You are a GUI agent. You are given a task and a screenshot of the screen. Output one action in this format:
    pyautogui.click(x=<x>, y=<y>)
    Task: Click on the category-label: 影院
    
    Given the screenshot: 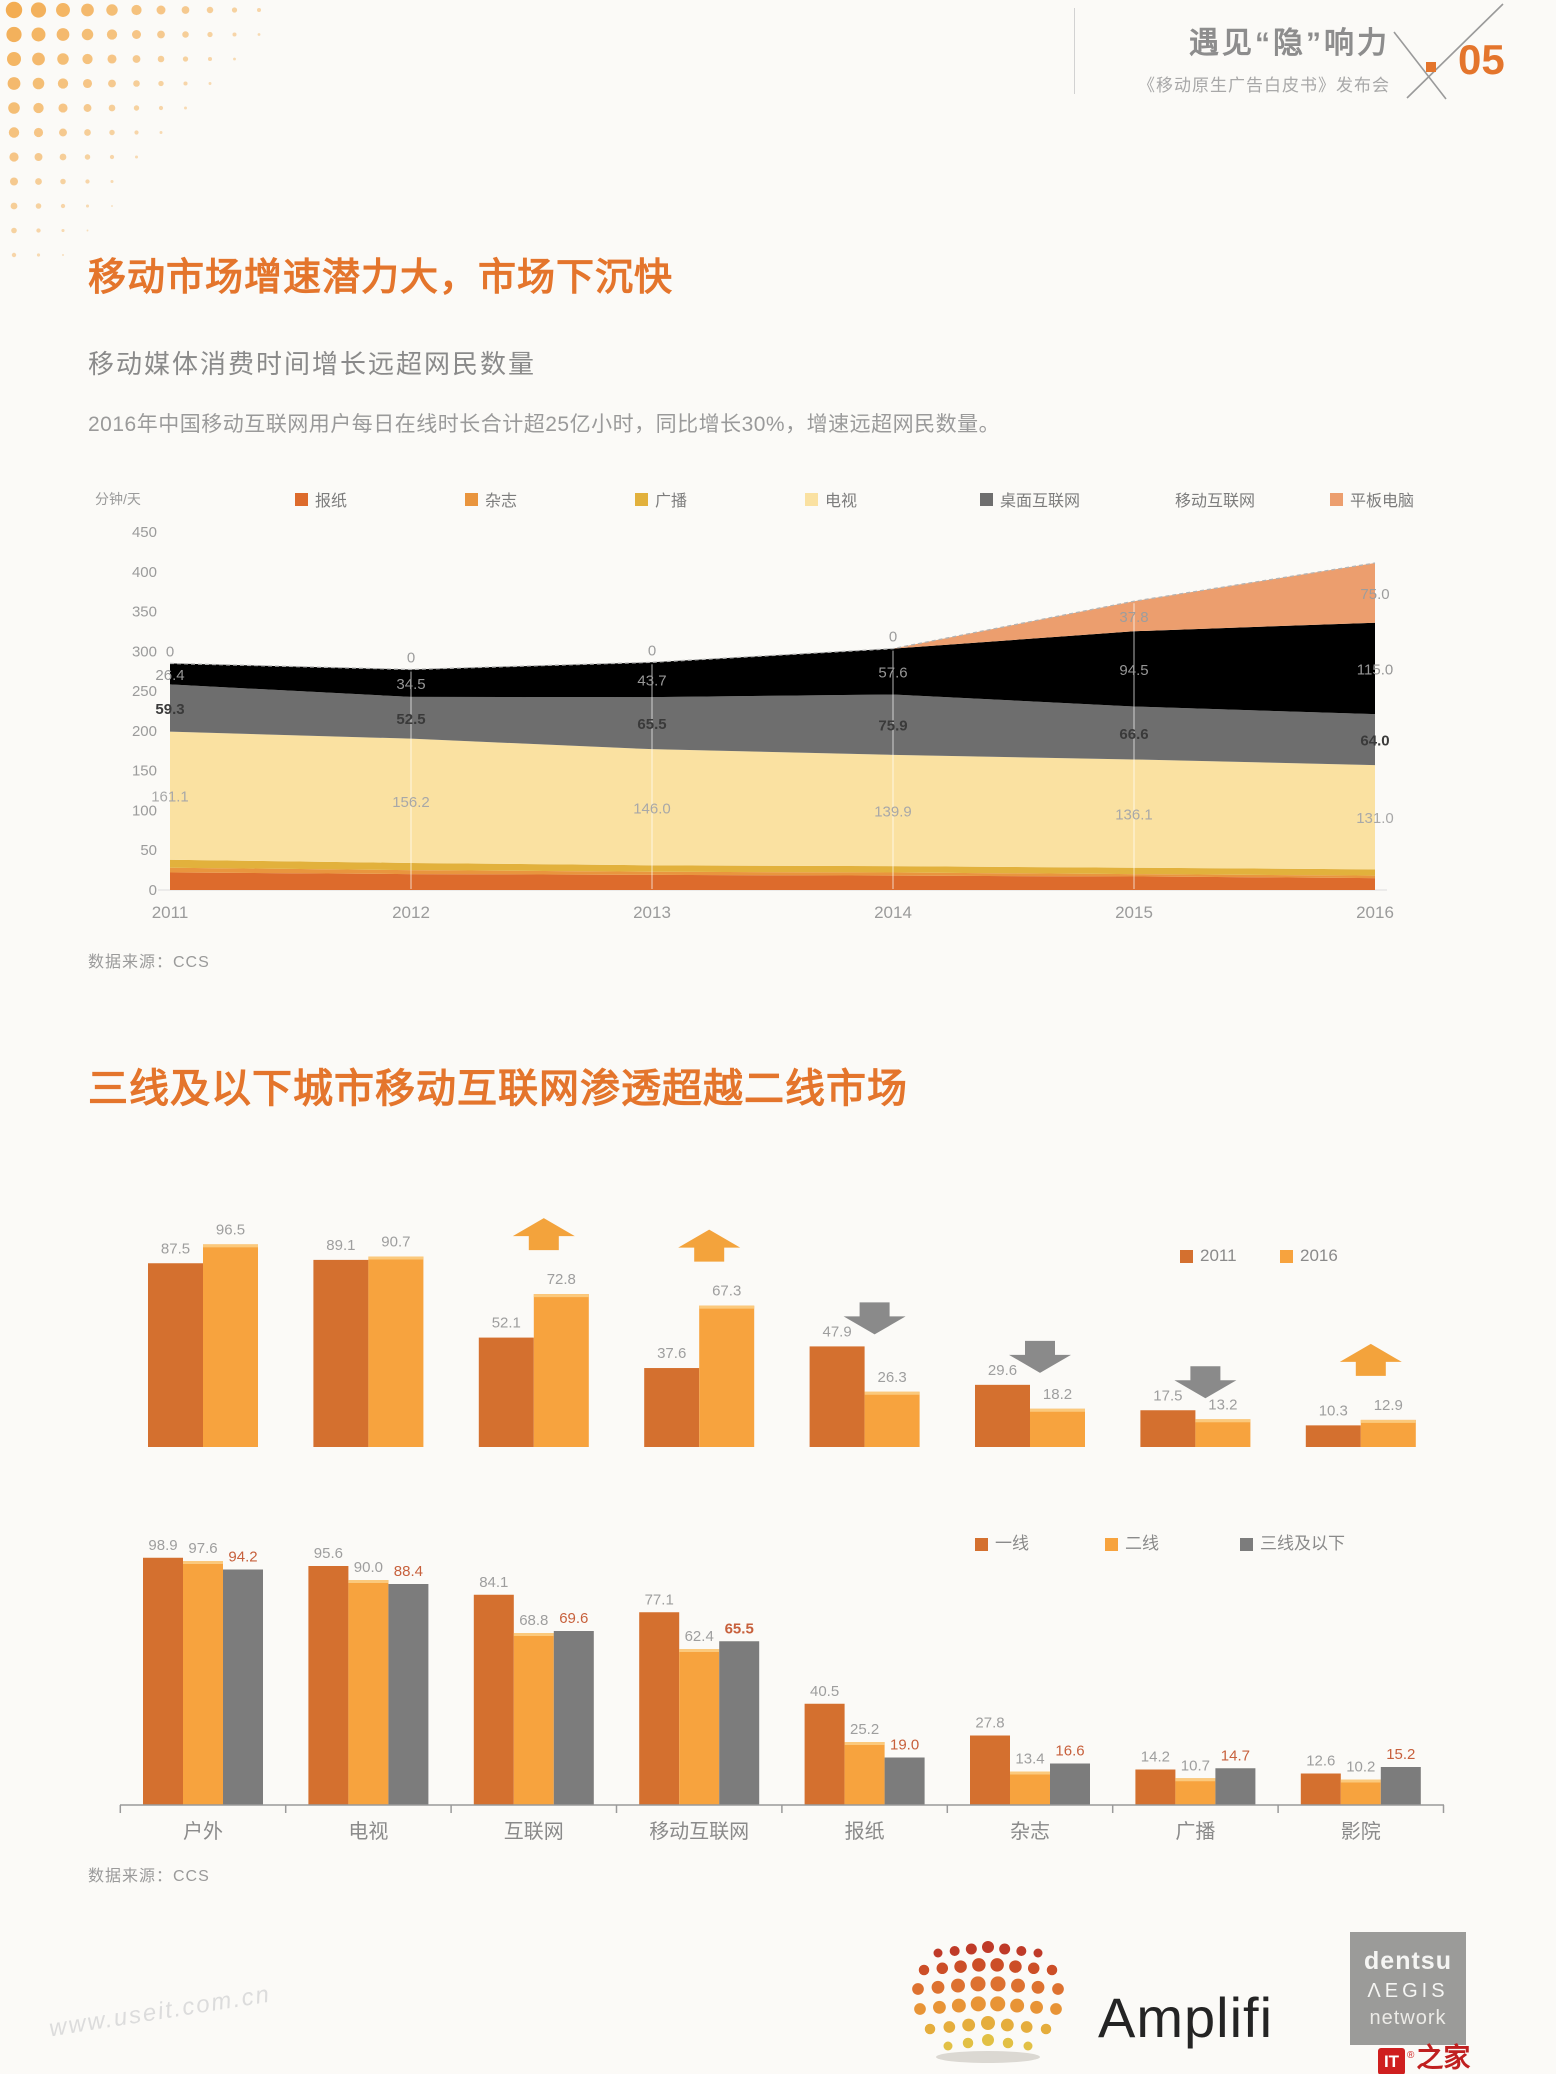 What is the action you would take?
    pyautogui.click(x=1361, y=1831)
    